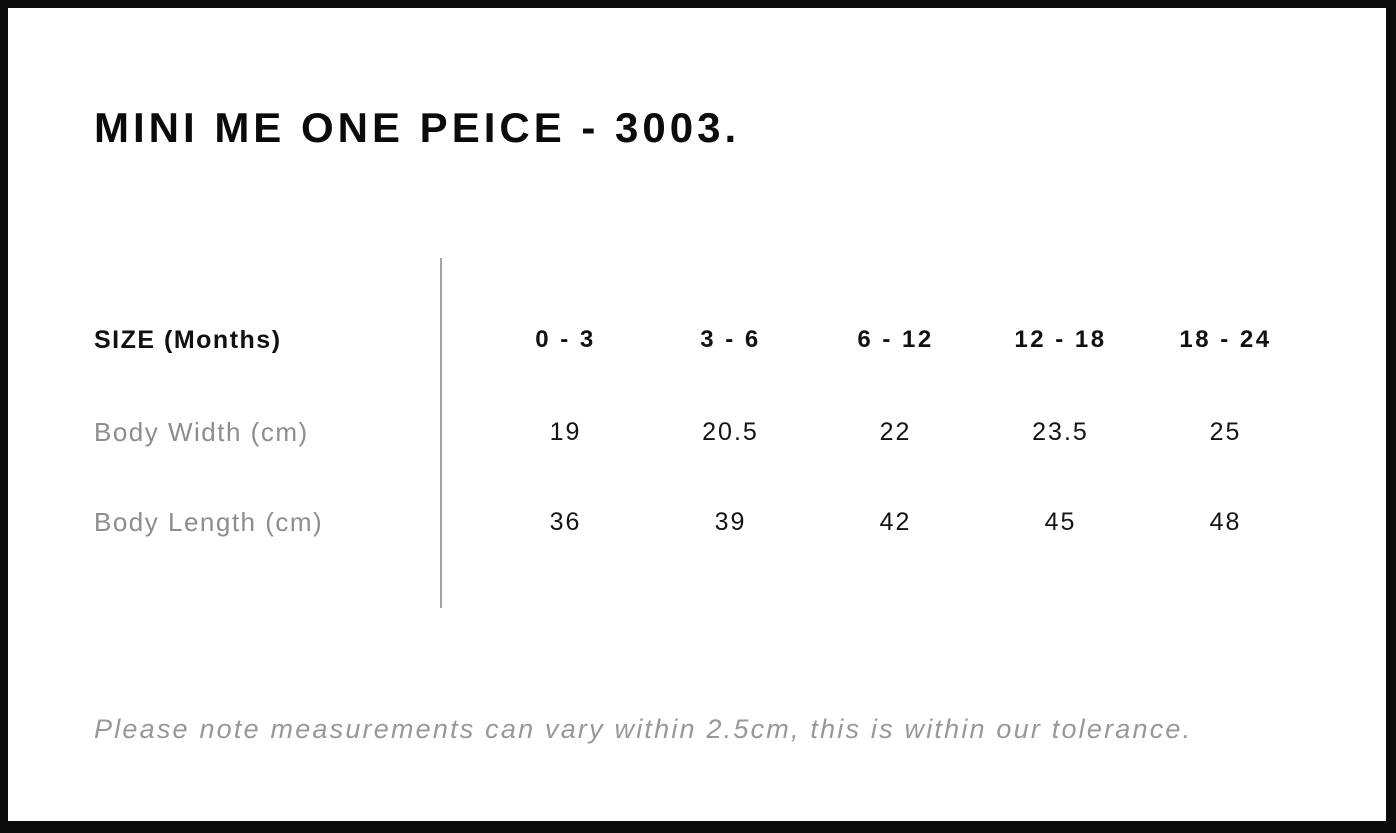 Image resolution: width=1396 pixels, height=833 pixels. Describe the element at coordinates (1060, 431) in the screenshot. I see `body-width-value-12-18: 23.5` at that location.